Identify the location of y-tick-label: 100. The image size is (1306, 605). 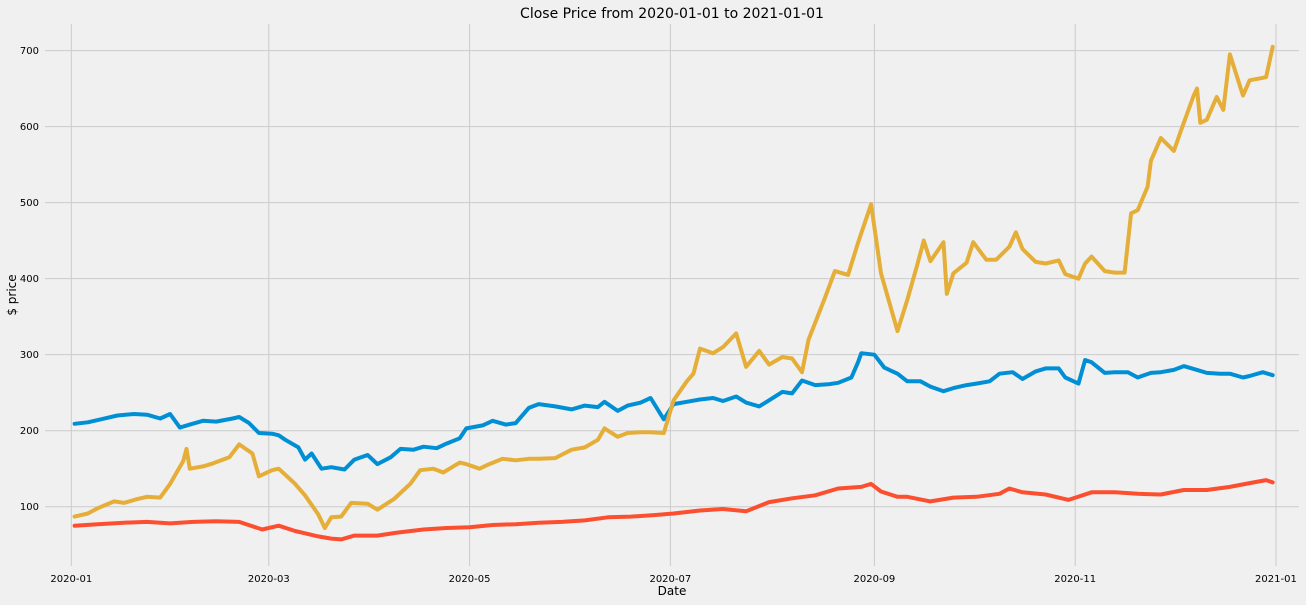
(29, 507).